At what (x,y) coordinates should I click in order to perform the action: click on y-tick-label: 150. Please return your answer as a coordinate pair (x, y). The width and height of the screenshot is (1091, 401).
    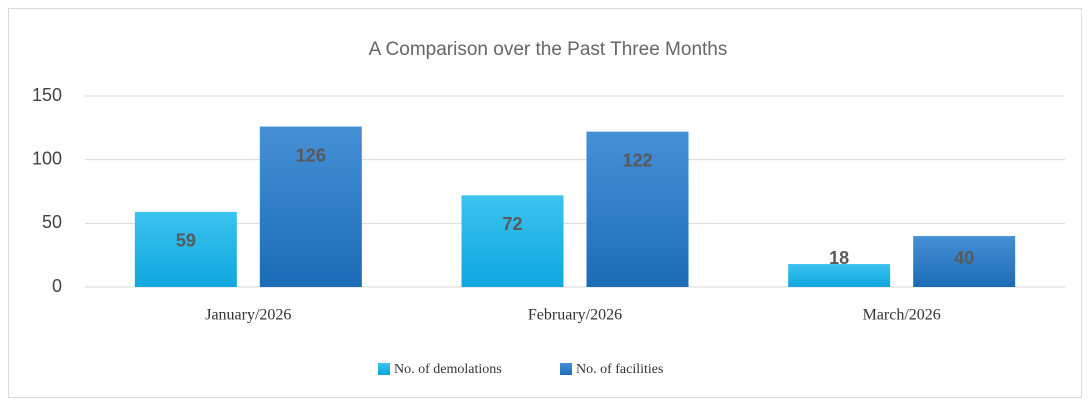
    Looking at the image, I should click on (47, 95).